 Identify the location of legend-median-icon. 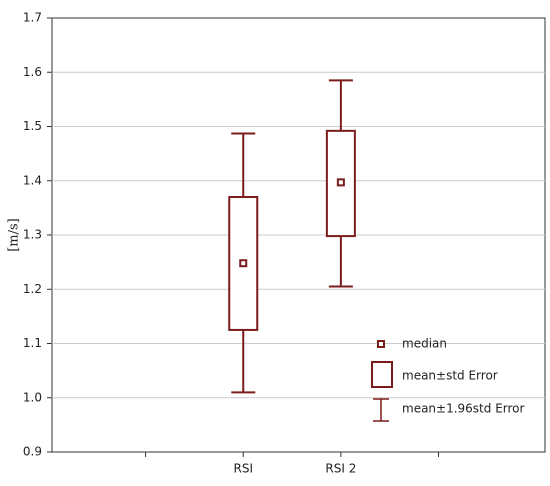
(381, 344).